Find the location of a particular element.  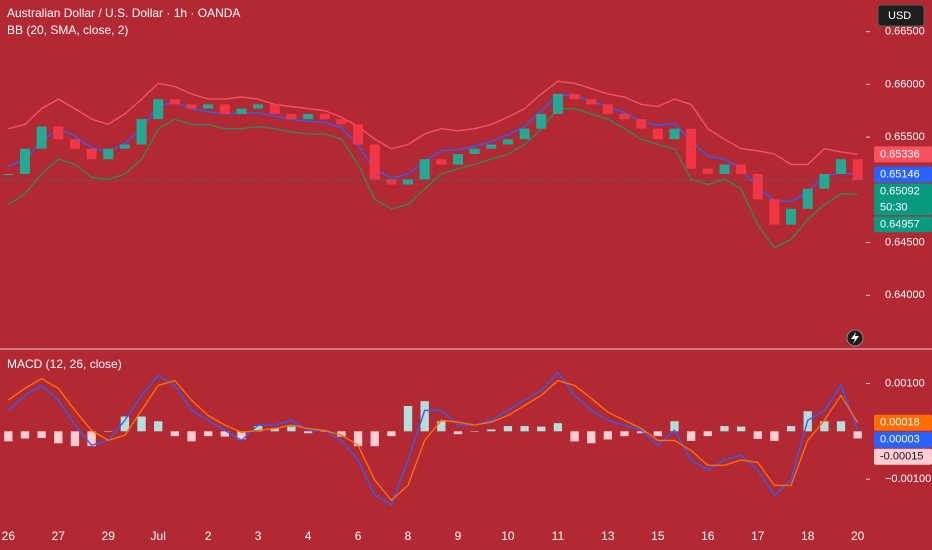

alert-icon is located at coordinates (855, 338).